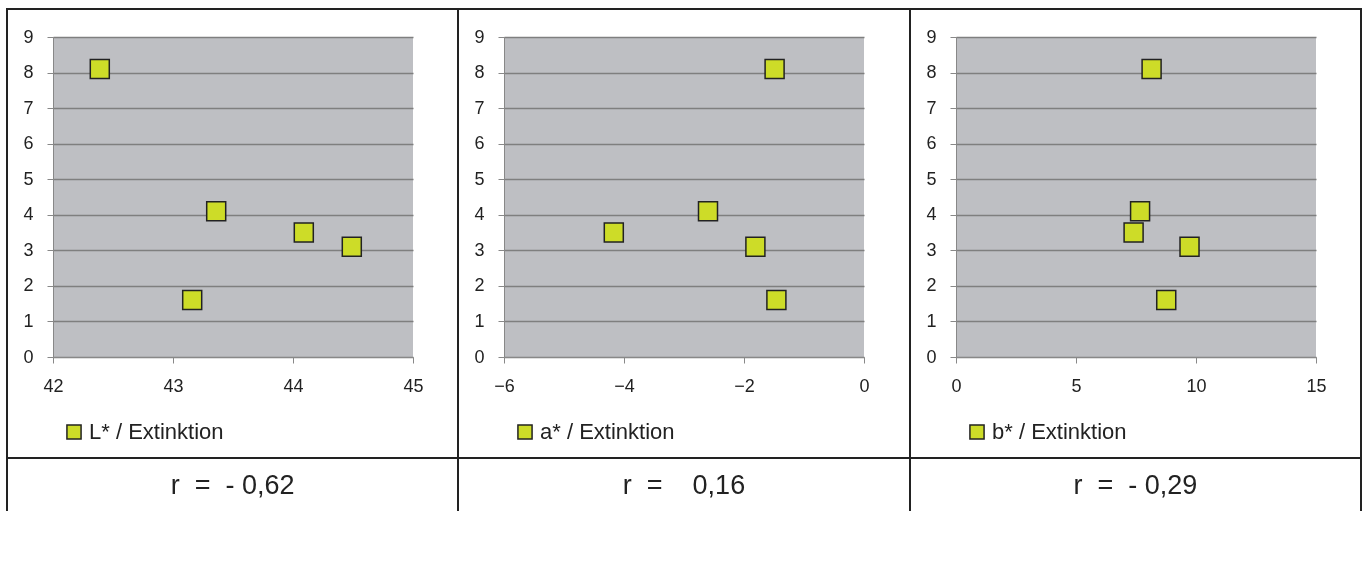 The width and height of the screenshot is (1370, 561). I want to click on x-tick-label: 5, so click(1076, 385).